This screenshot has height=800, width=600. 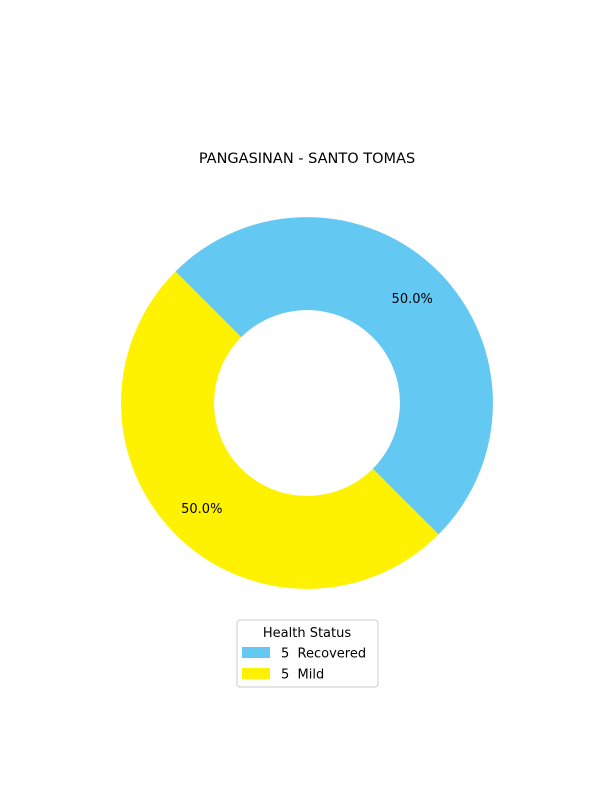 I want to click on slice-pct-label-2: 50.0%, so click(x=201, y=509).